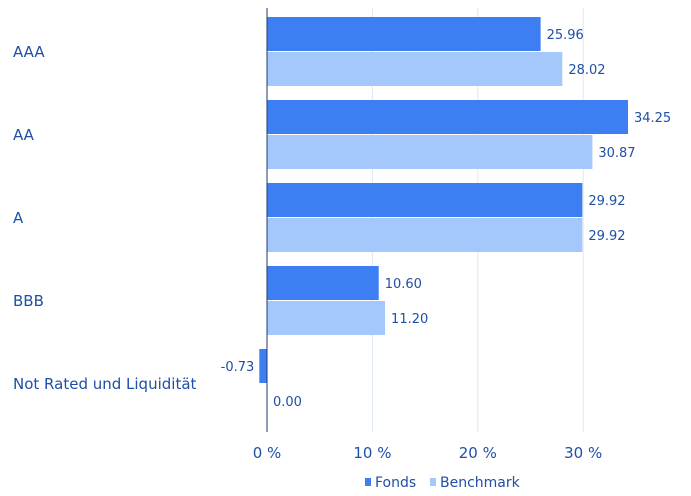 The height and width of the screenshot is (496, 691). I want to click on category-label-1: AA, so click(24, 135).